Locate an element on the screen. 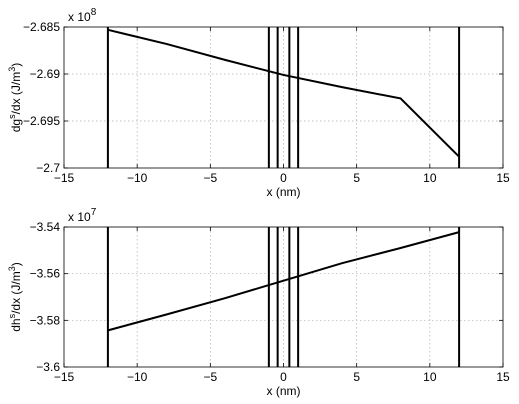  y-tick-label: −3.54 is located at coordinates (45, 227).